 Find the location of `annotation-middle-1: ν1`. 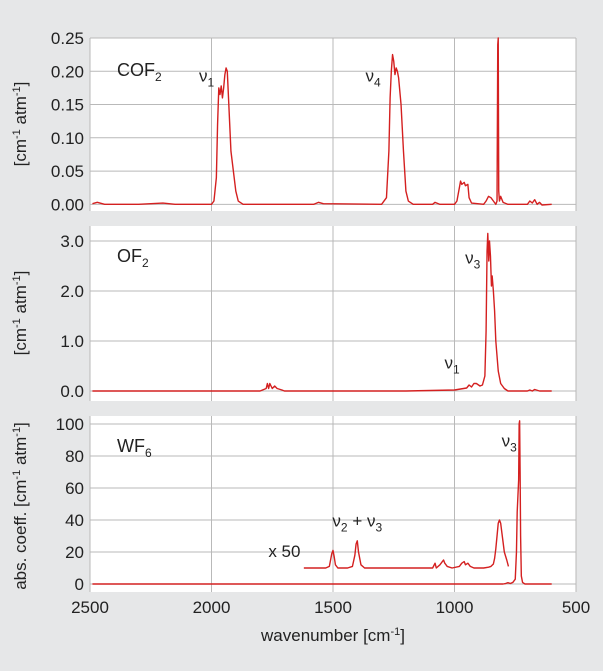

annotation-middle-1: ν1 is located at coordinates (452, 365).